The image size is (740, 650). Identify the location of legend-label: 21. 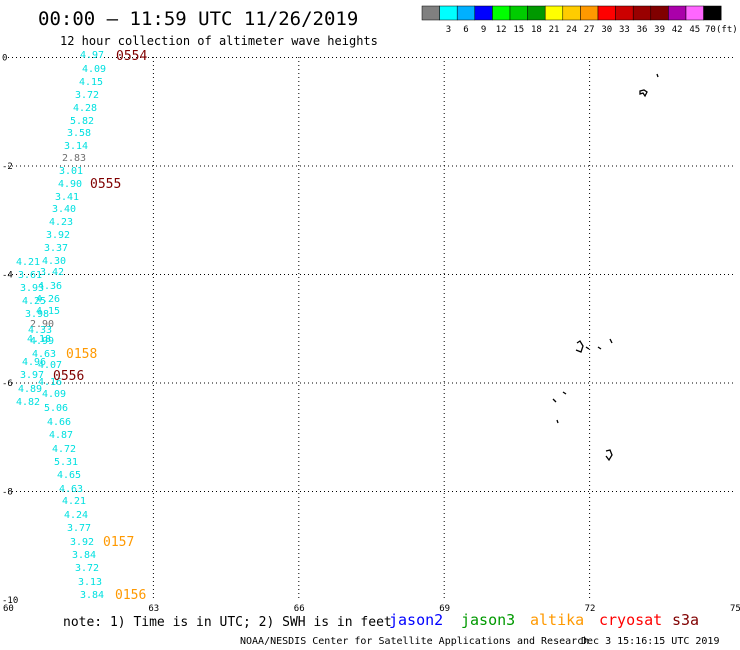
(554, 30).